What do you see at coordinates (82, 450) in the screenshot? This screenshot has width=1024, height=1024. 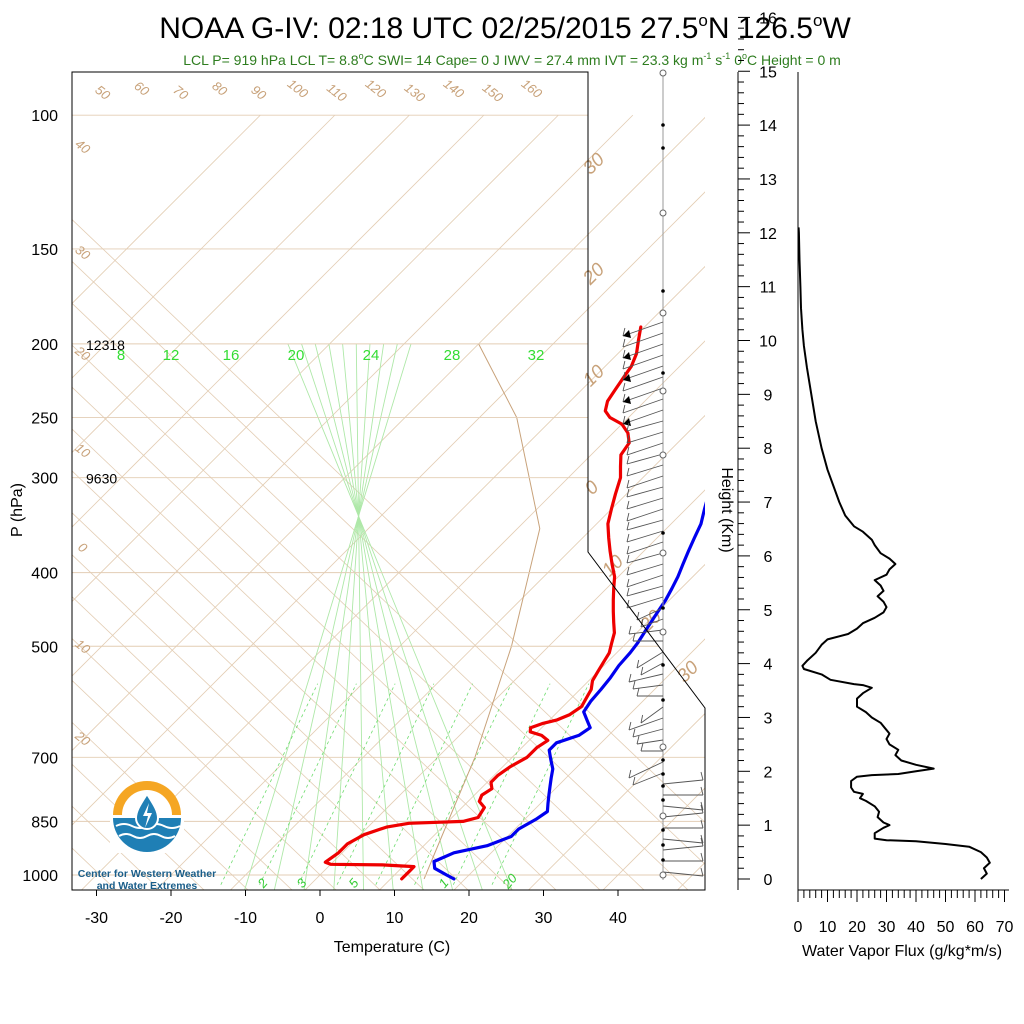 I see `dry-adiabat-label-left: 10` at bounding box center [82, 450].